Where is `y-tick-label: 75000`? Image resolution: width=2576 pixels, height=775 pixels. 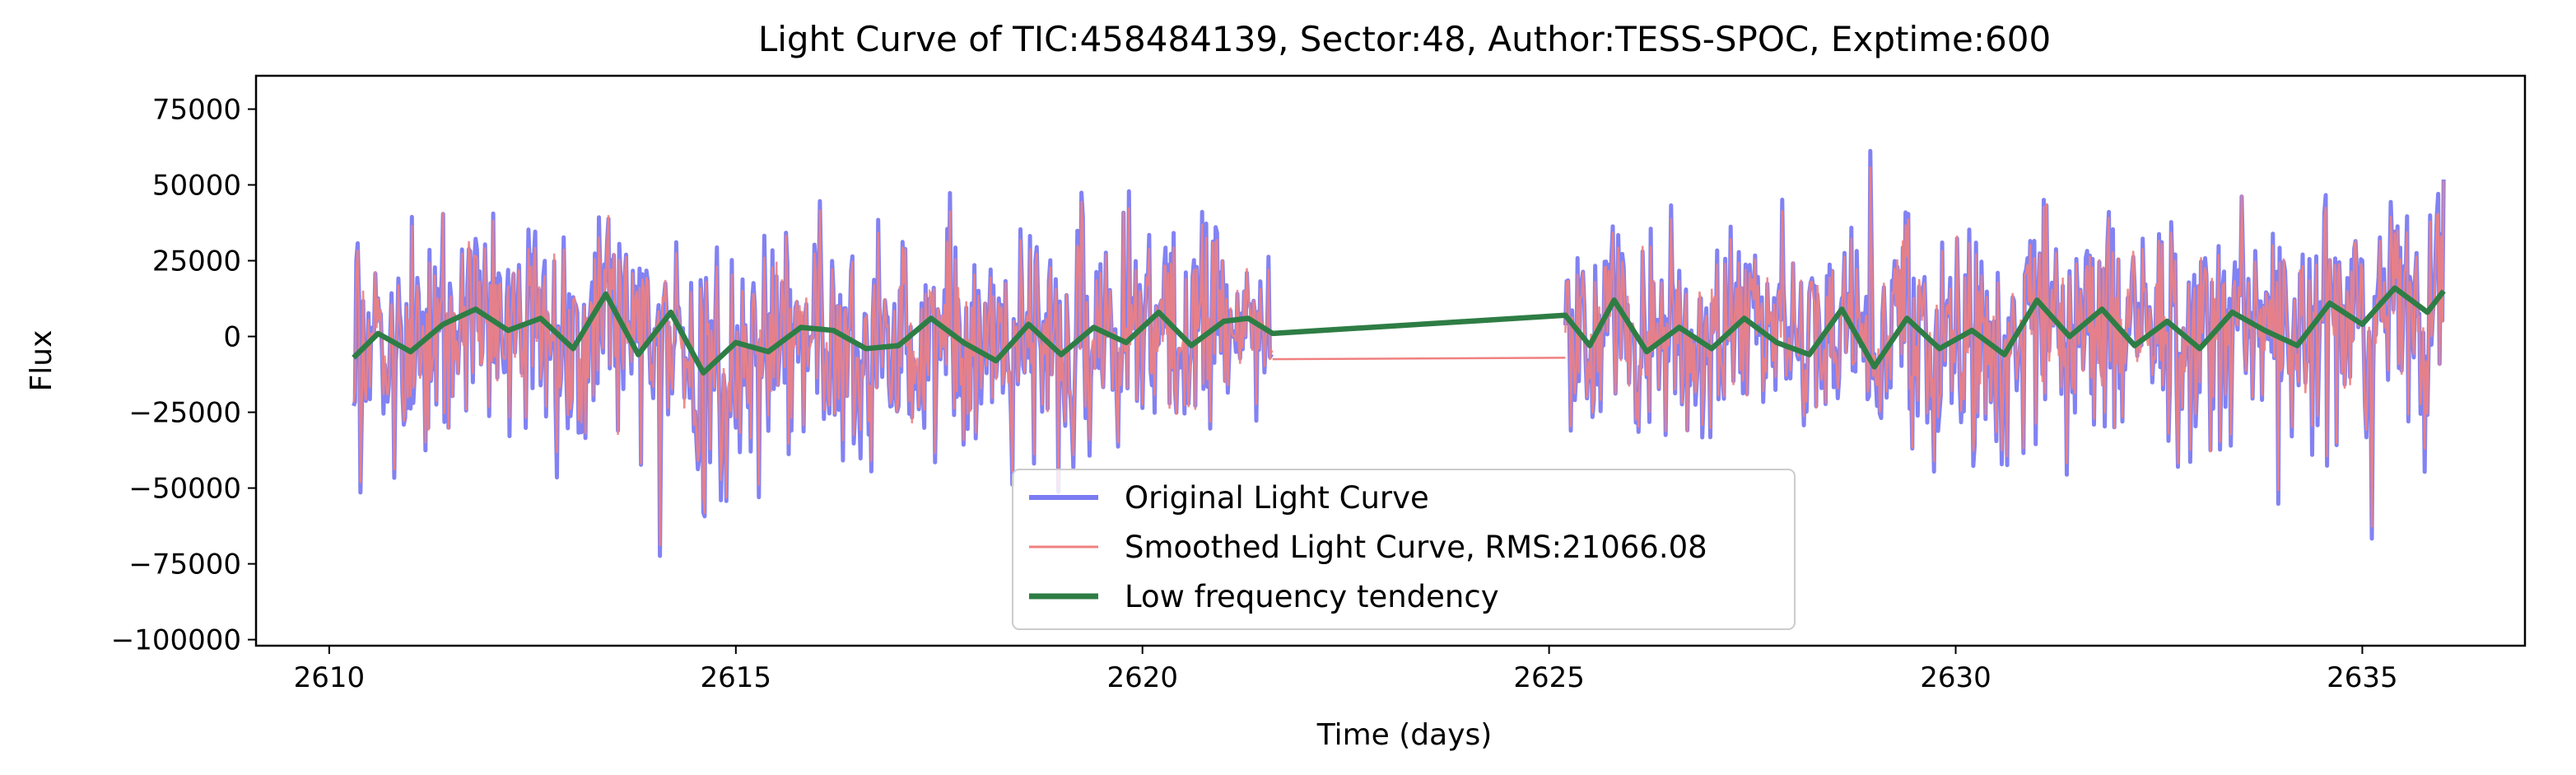
y-tick-label: 75000 is located at coordinates (196, 109).